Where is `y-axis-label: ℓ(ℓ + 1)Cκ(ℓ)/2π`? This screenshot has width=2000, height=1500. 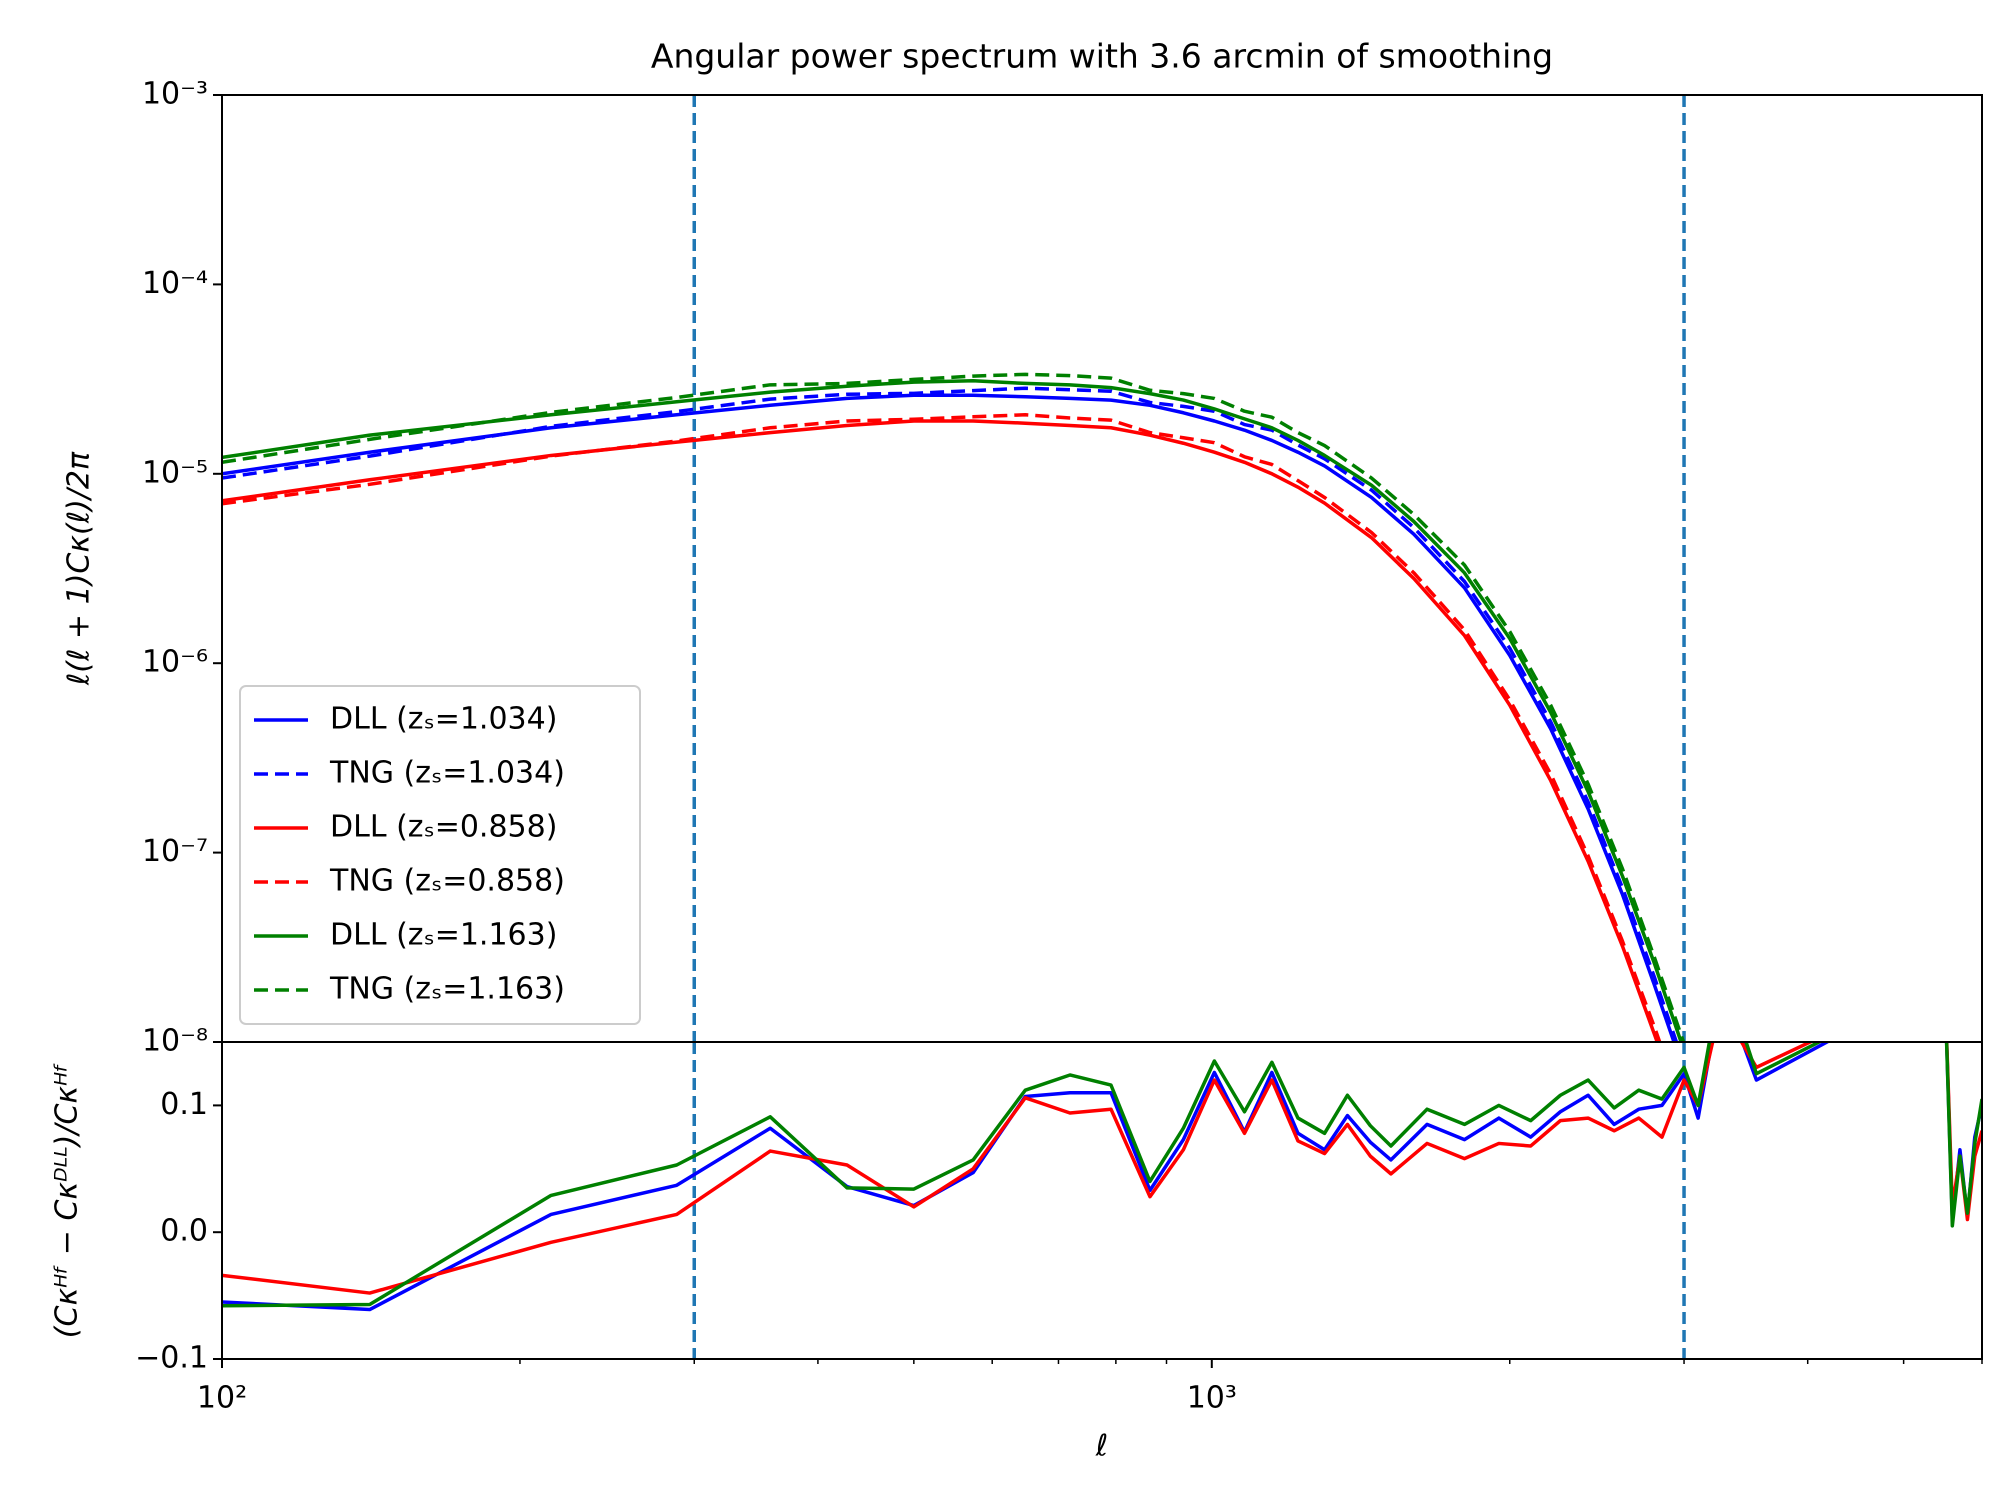 y-axis-label: ℓ(ℓ + 1)Cκ(ℓ)/2π is located at coordinates (79, 568).